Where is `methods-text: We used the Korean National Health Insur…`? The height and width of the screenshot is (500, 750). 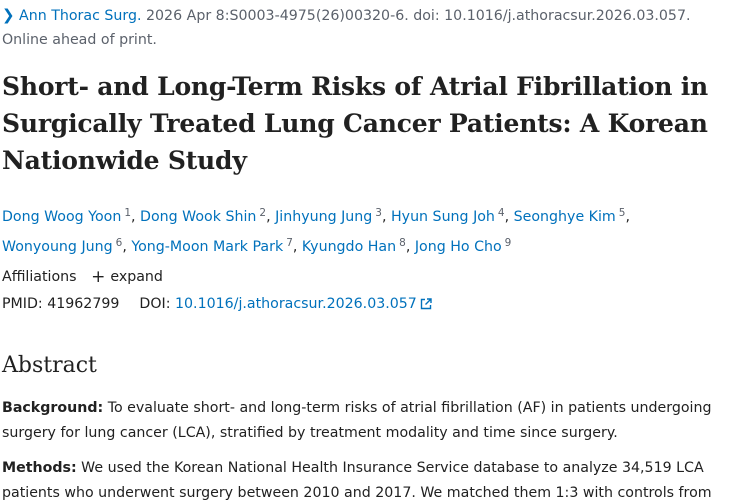
methods-text: We used the Korean National Health Insur… is located at coordinates (357, 480).